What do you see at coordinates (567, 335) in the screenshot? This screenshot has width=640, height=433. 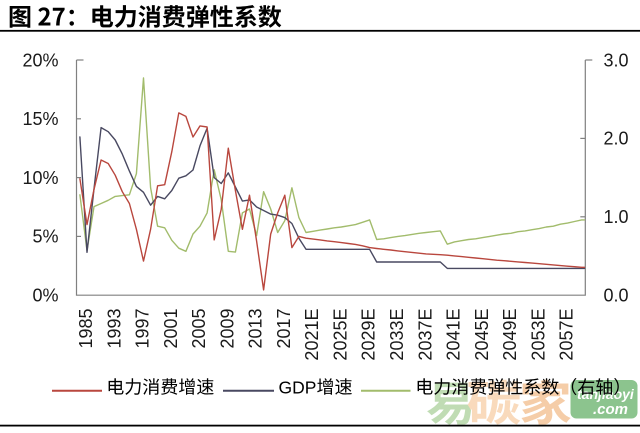 I see `svg-text: 2057E` at bounding box center [567, 335].